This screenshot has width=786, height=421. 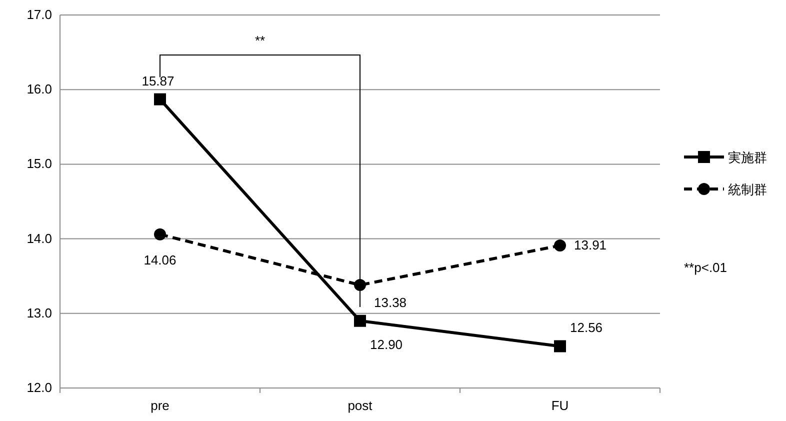 What do you see at coordinates (390, 302) in the screenshot?
I see `data-label: 13.38` at bounding box center [390, 302].